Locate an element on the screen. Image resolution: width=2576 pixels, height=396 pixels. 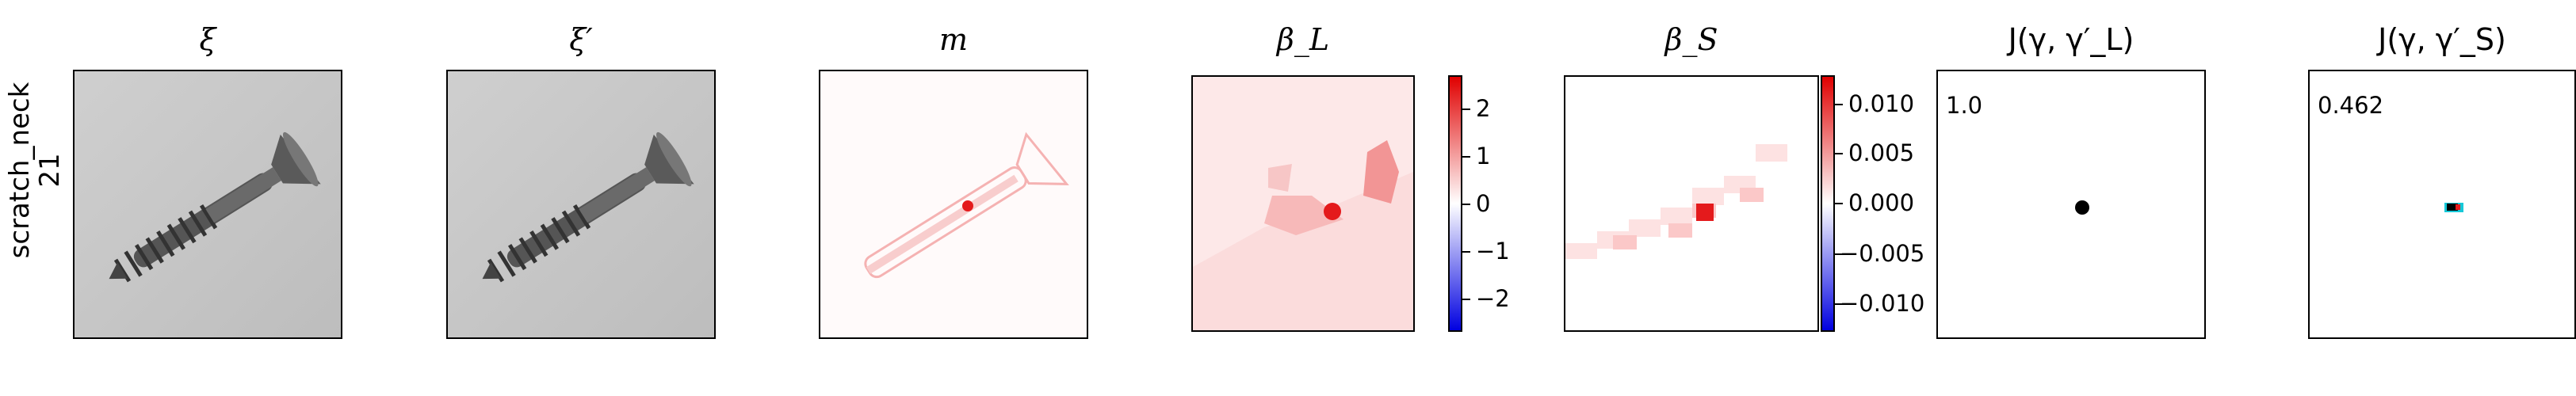
colorbar-L-tick-3: −1 is located at coordinates (1493, 251).